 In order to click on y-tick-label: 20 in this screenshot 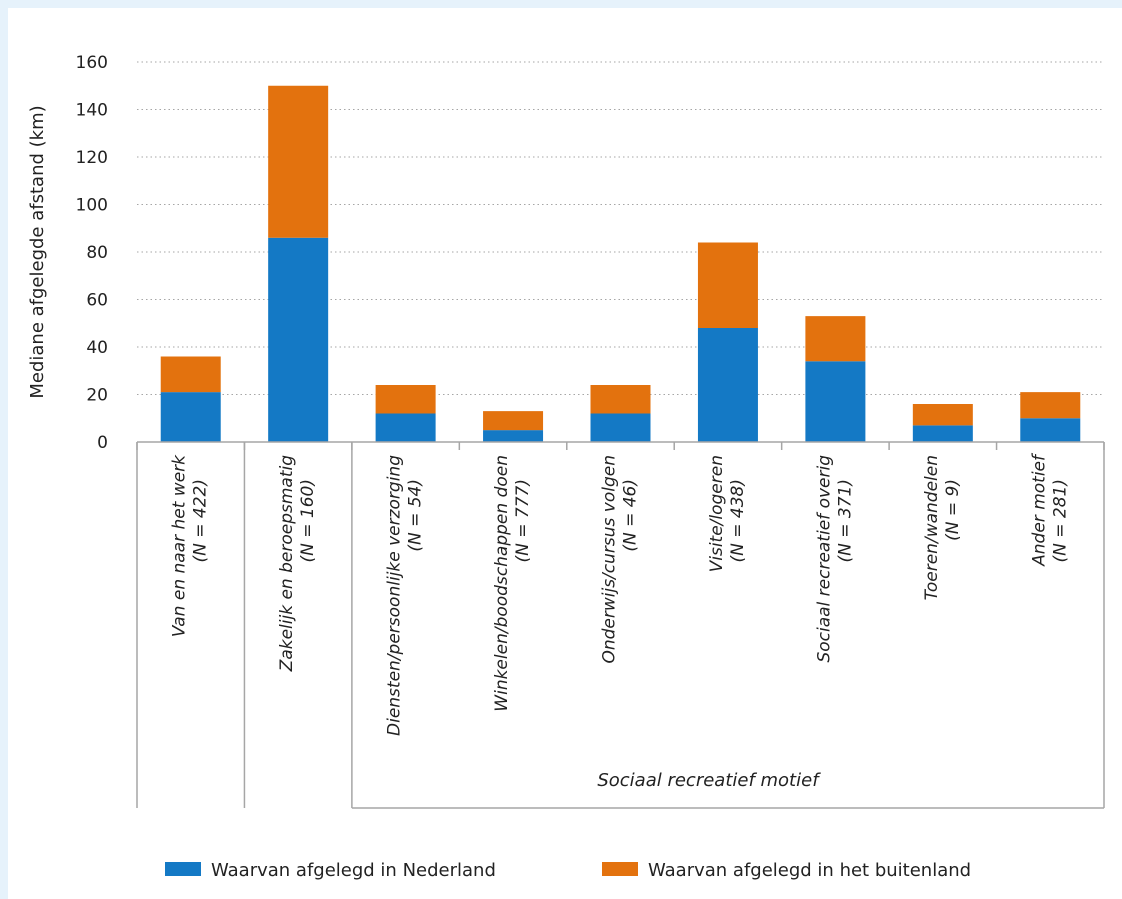, I will do `click(97, 396)`.